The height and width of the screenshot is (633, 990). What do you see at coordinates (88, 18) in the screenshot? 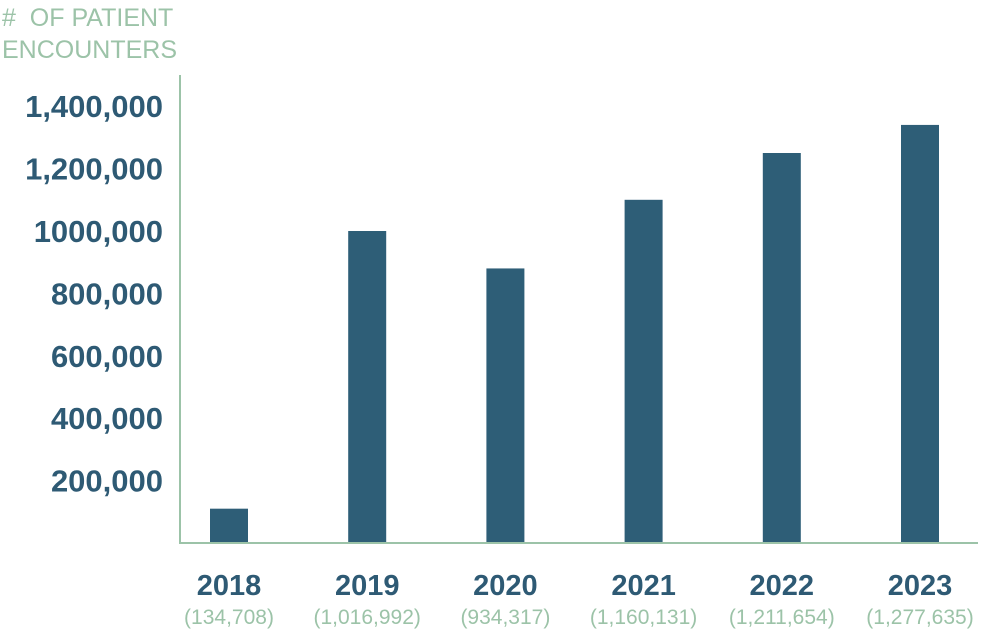
I see `y-axis-title-line-1: # OF PATIENT` at bounding box center [88, 18].